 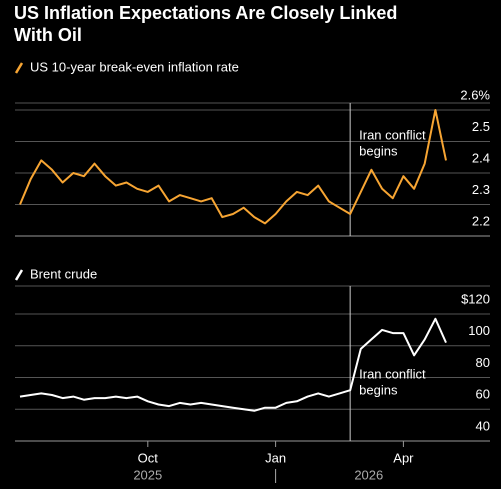 What do you see at coordinates (148, 457) in the screenshot?
I see `x-tick-label: Oct` at bounding box center [148, 457].